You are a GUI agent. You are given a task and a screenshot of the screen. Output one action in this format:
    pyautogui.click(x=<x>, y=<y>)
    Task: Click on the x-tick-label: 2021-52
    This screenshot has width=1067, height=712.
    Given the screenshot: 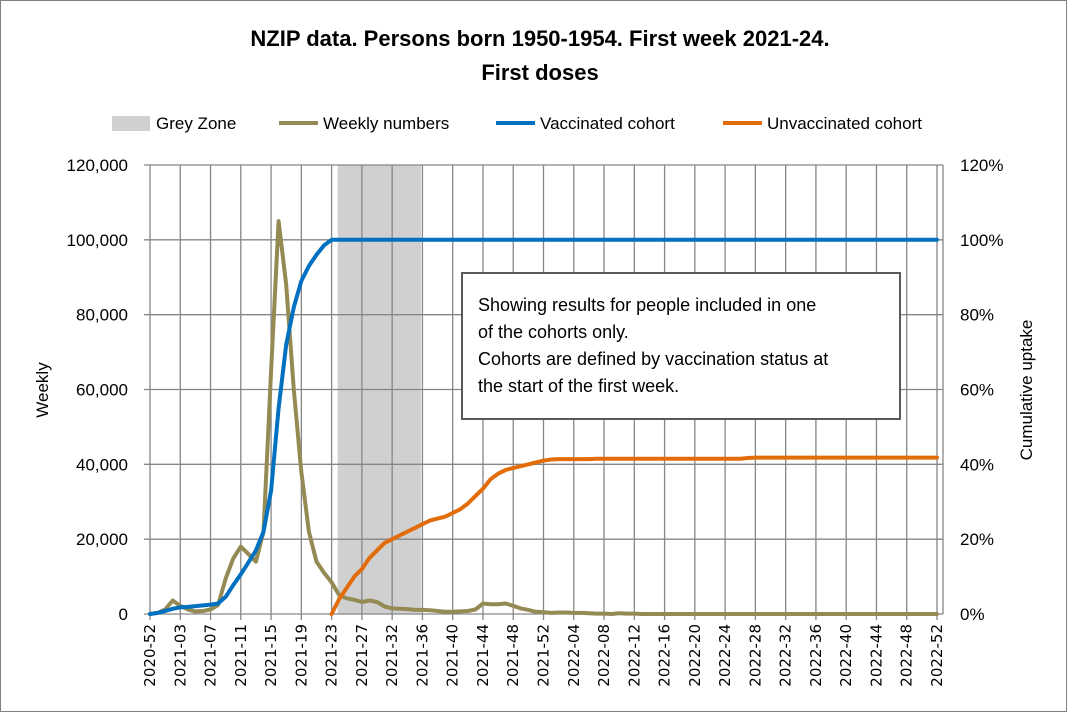 What is the action you would take?
    pyautogui.click(x=544, y=655)
    